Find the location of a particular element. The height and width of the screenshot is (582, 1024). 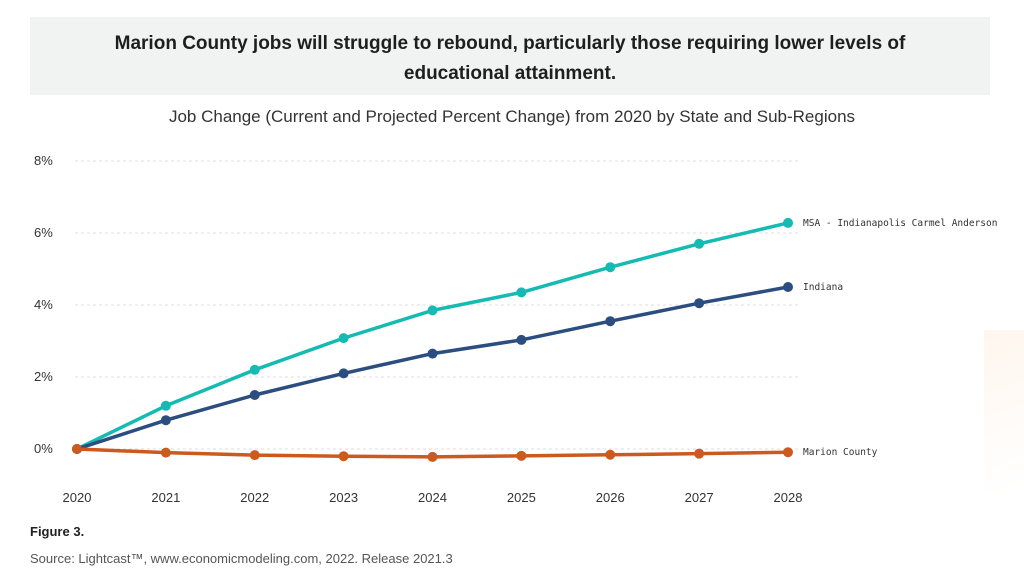

y-tick-label: 6% is located at coordinates (43, 232).